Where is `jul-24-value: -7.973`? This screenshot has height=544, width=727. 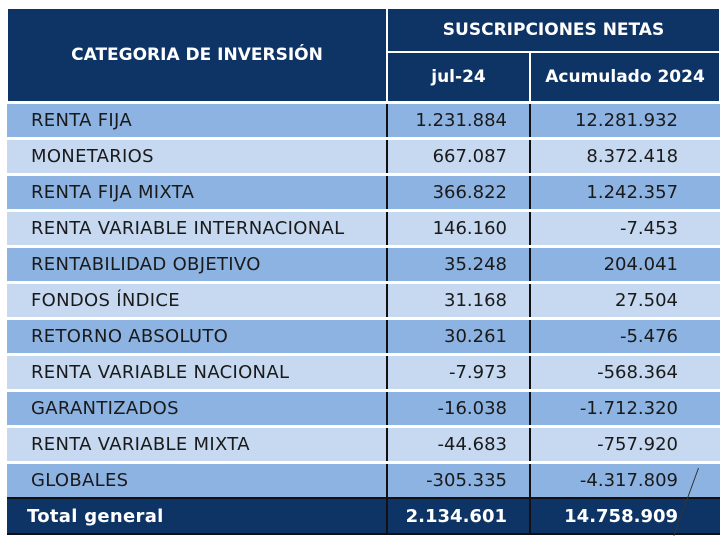 jul-24-value: -7.973 is located at coordinates (458, 372).